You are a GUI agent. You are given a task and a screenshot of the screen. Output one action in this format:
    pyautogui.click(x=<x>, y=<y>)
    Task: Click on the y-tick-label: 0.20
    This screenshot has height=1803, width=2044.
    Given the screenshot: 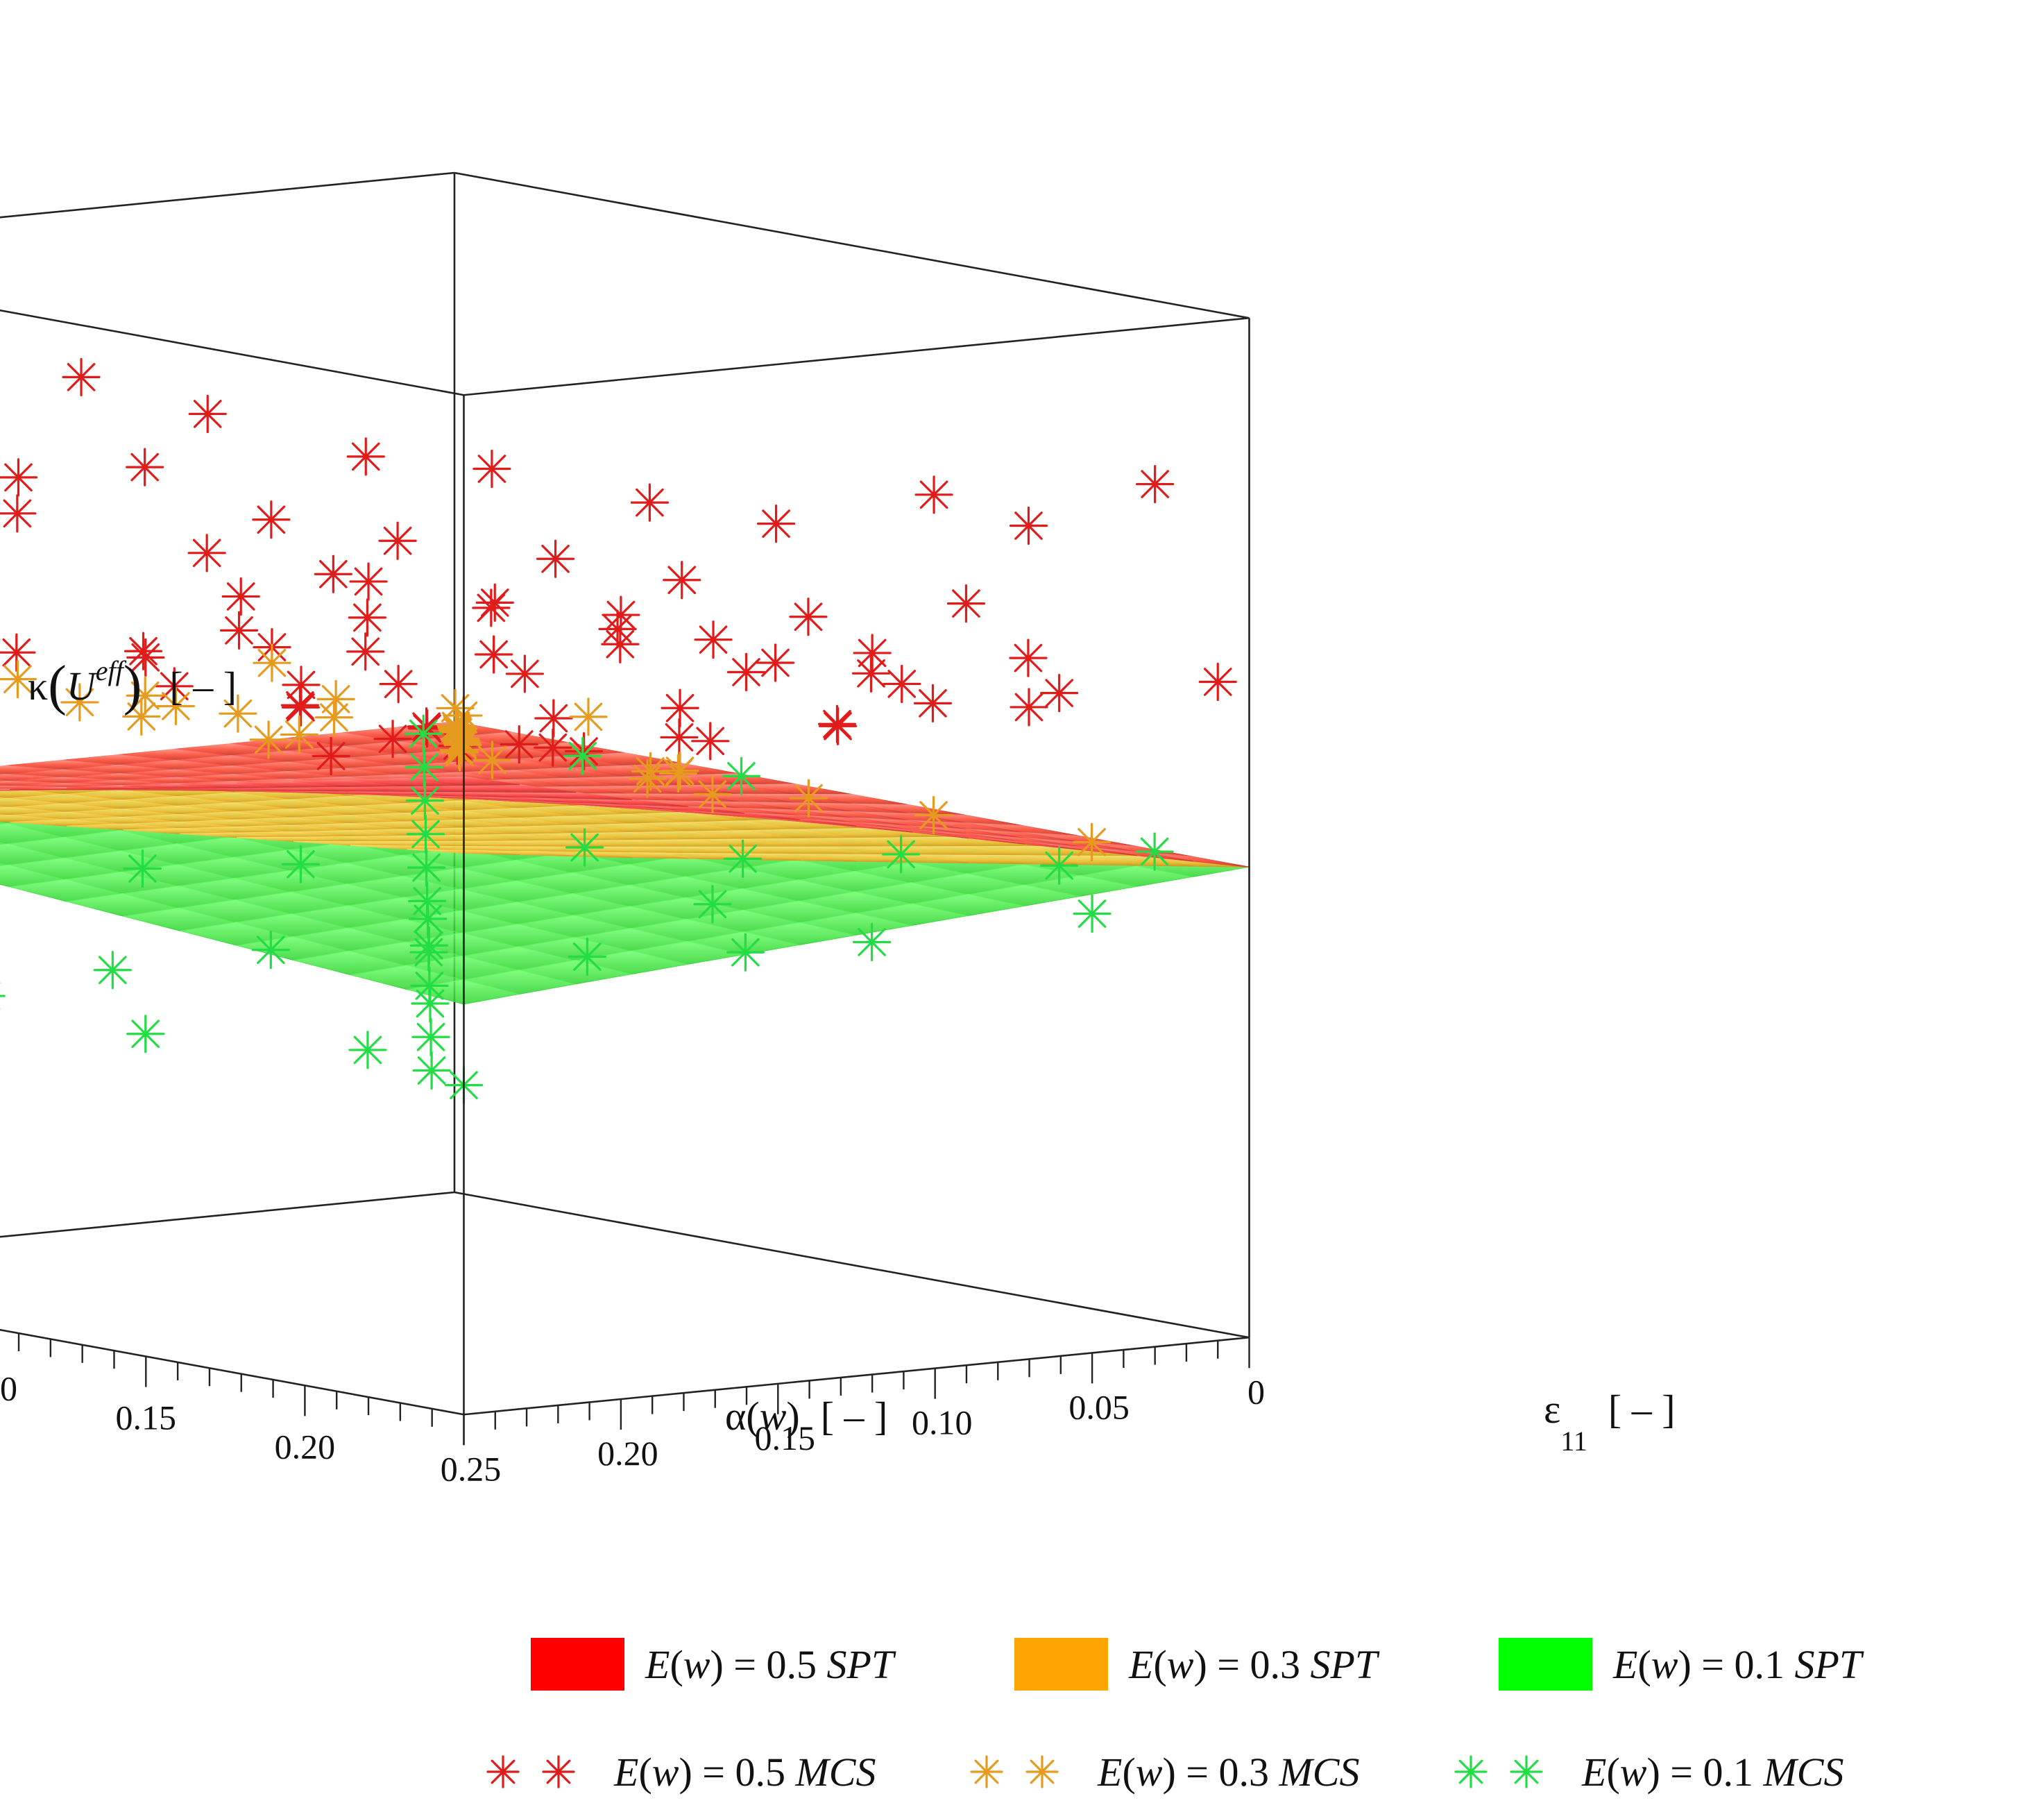 What is the action you would take?
    pyautogui.click(x=627, y=1454)
    